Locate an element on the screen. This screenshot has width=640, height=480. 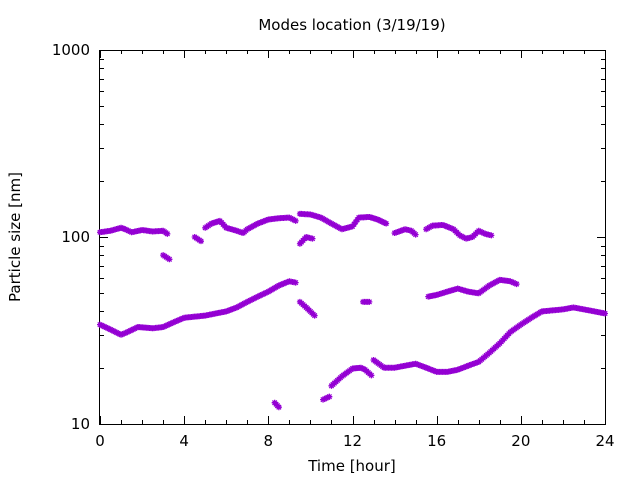
x-tick-label: 16 is located at coordinates (436, 441).